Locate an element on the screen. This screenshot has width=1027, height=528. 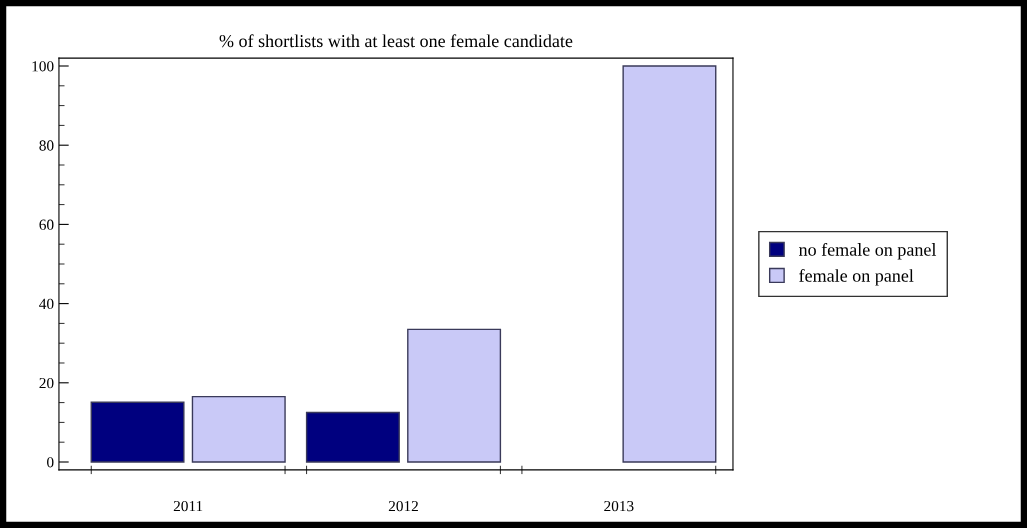
x-tick-label: 2012 is located at coordinates (403, 506).